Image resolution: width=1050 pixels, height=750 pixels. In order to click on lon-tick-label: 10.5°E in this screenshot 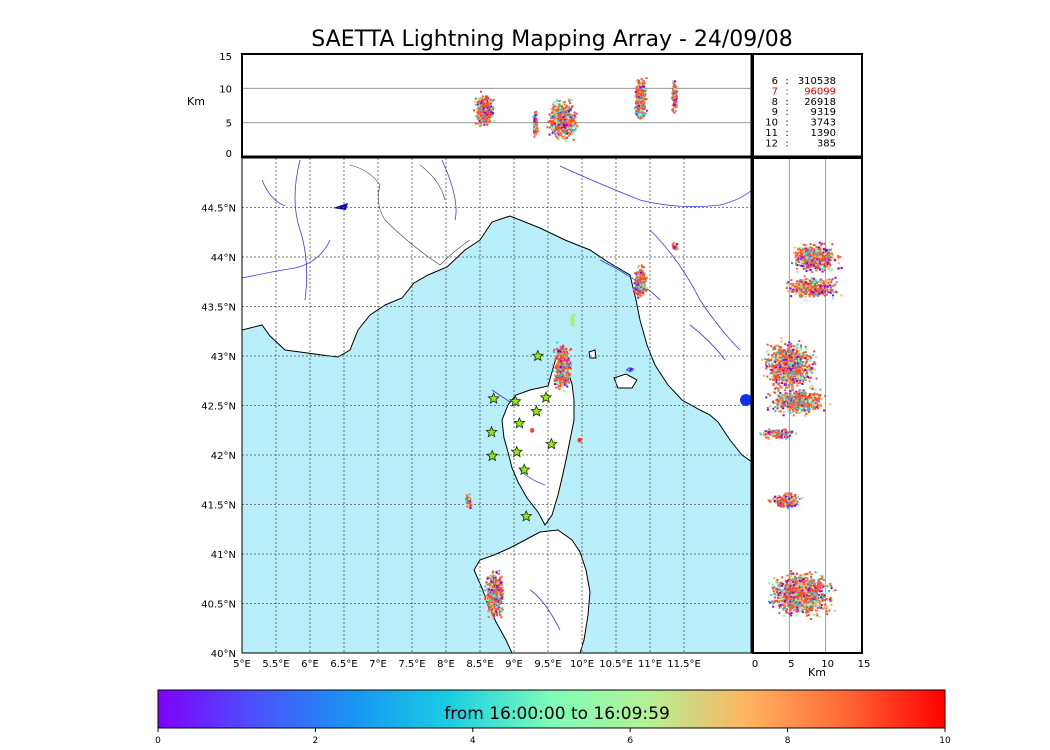, I will do `click(616, 664)`.